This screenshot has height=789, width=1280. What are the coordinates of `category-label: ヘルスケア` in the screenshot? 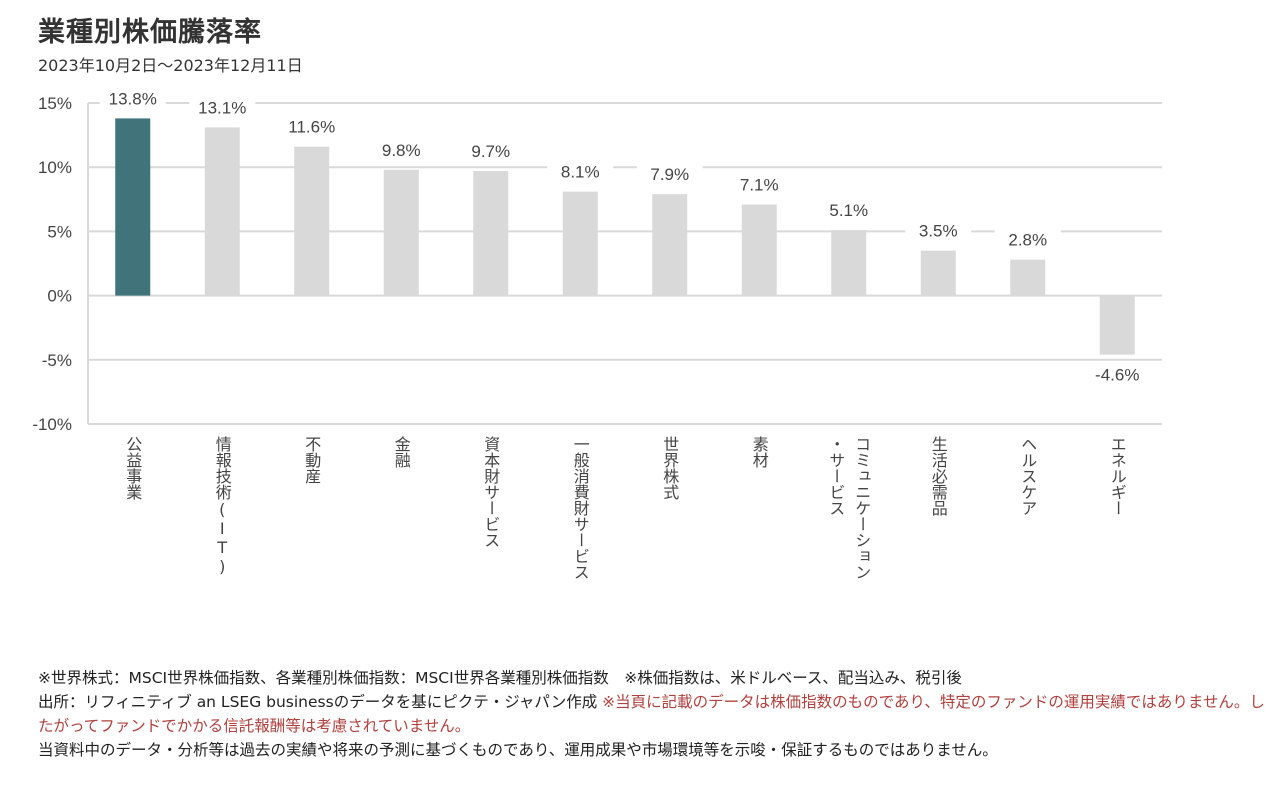 It's located at (1027, 476).